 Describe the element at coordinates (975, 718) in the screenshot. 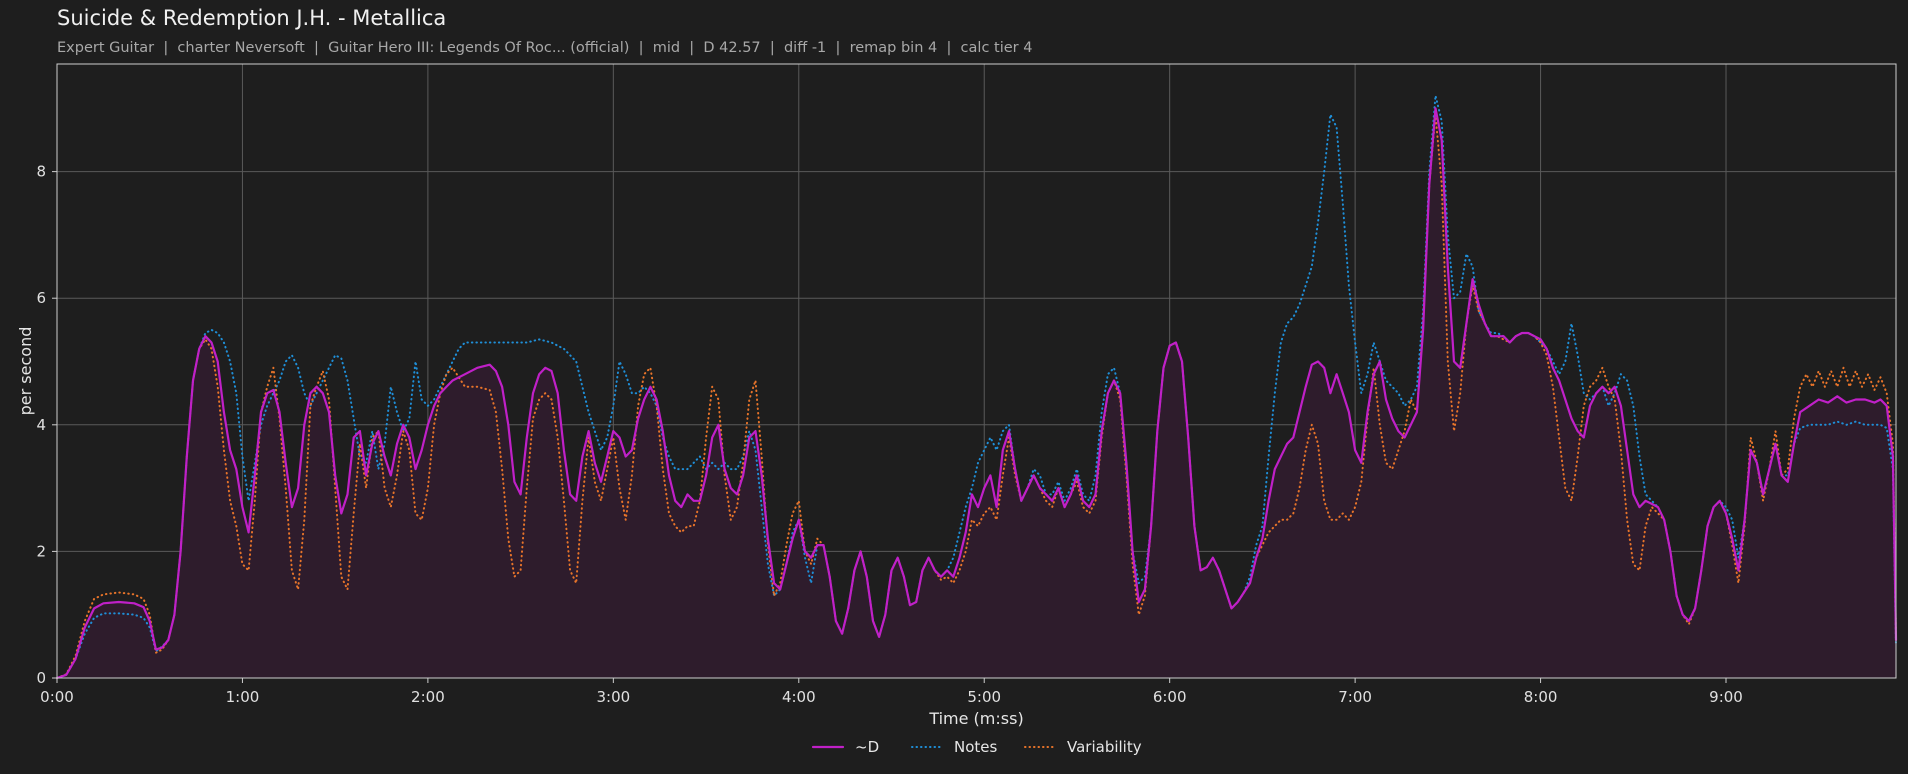

I see `x-axis-label: Time (m:ss)` at that location.